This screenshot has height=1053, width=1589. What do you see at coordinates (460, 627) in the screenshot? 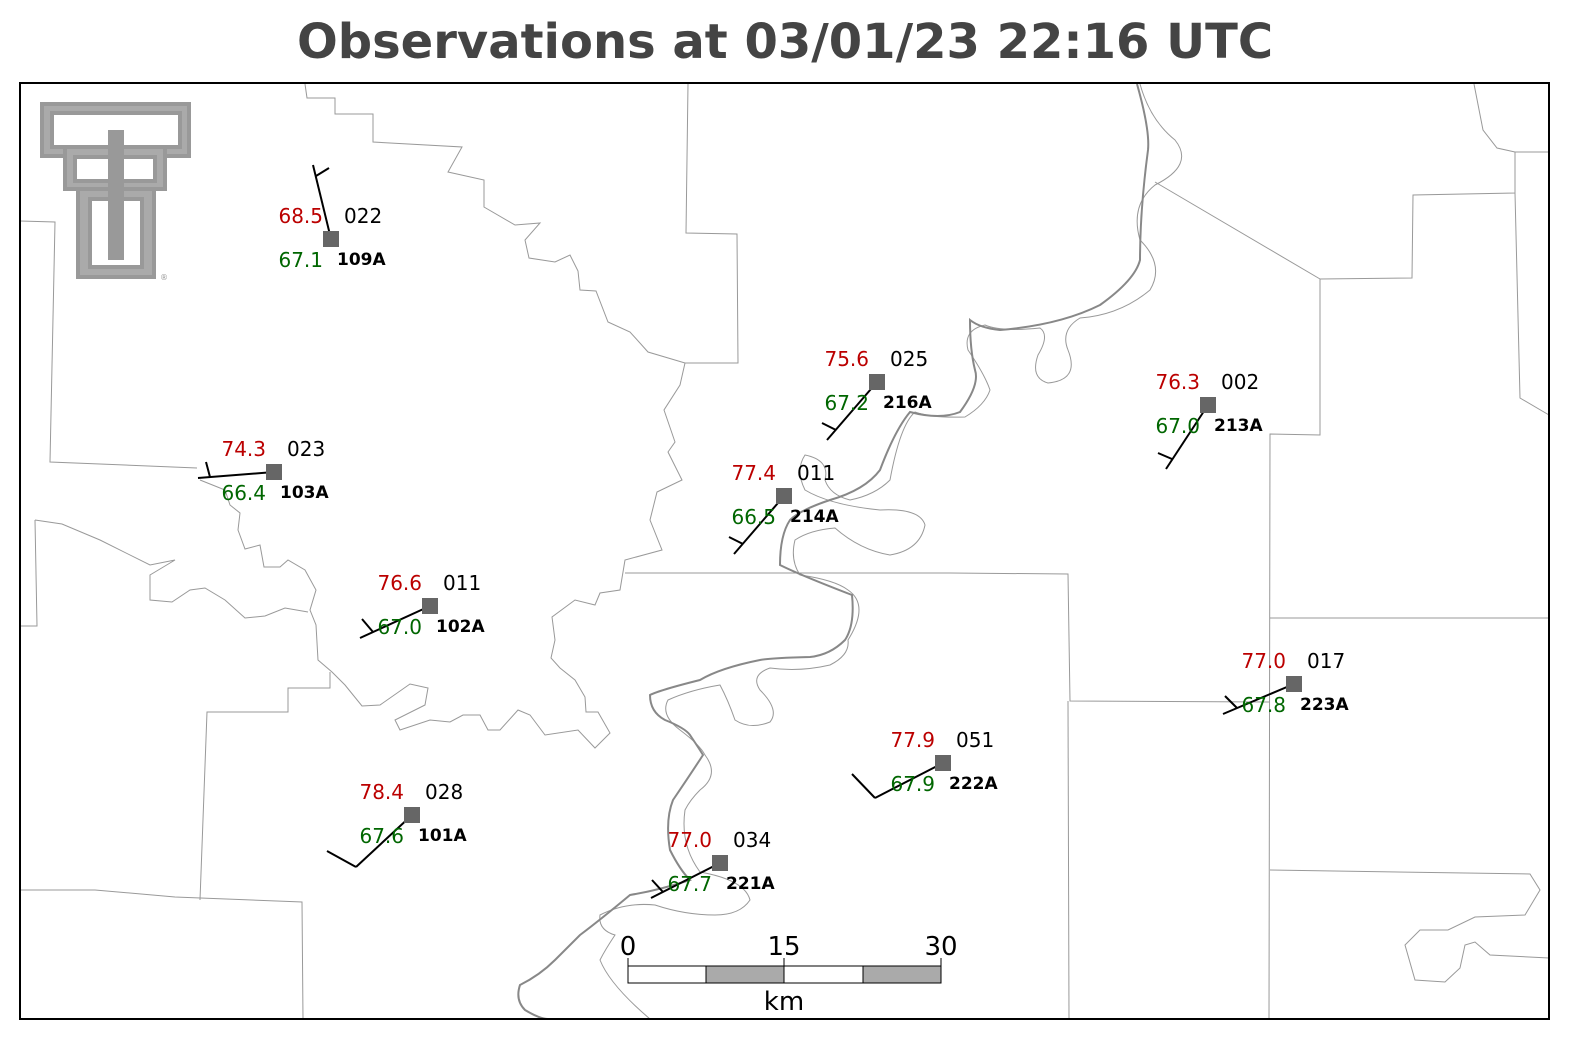
I see `station-id: 102A` at bounding box center [460, 627].